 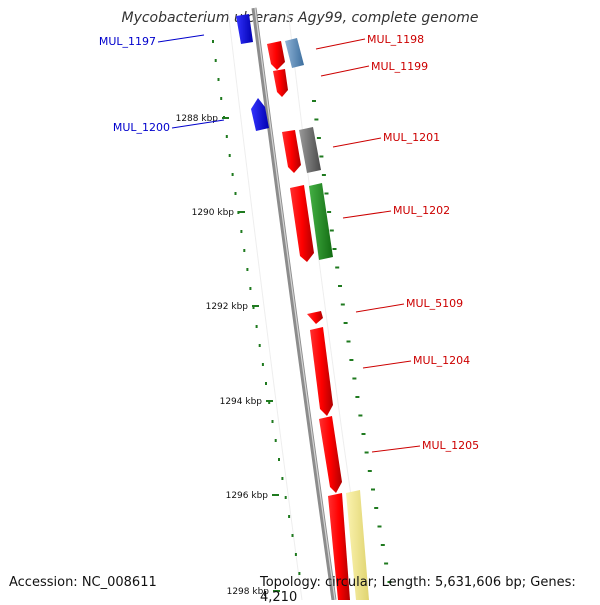 What do you see at coordinates (127, 41) in the screenshot?
I see `gene-label: MUL_1197` at bounding box center [127, 41].